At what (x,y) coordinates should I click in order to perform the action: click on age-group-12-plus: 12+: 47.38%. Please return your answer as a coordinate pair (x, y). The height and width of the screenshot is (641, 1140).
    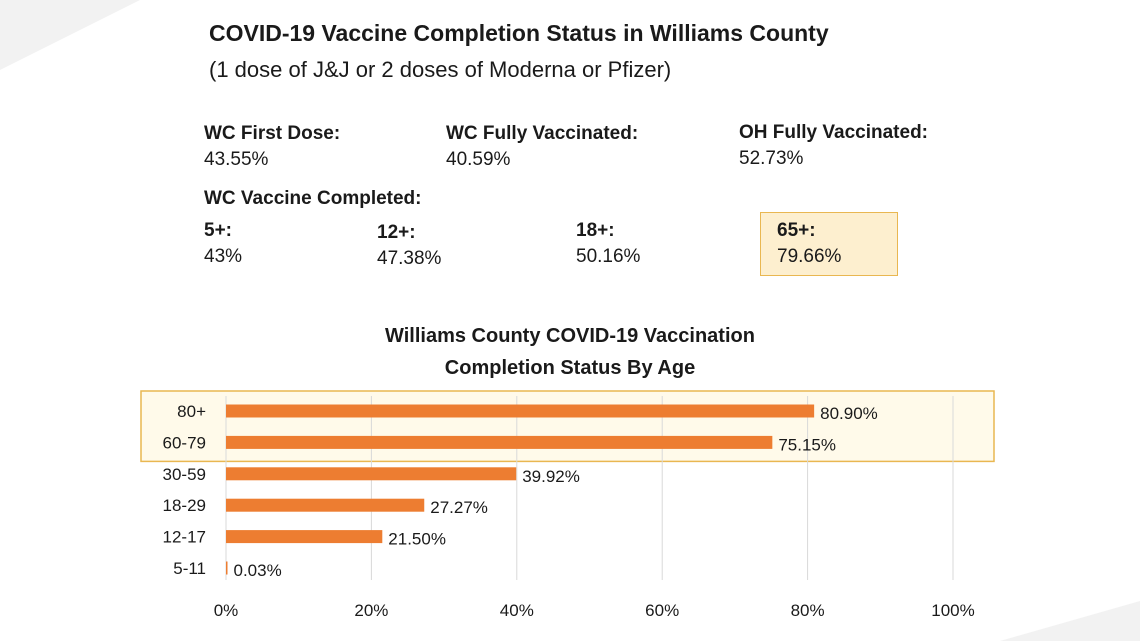
    Looking at the image, I should click on (409, 246).